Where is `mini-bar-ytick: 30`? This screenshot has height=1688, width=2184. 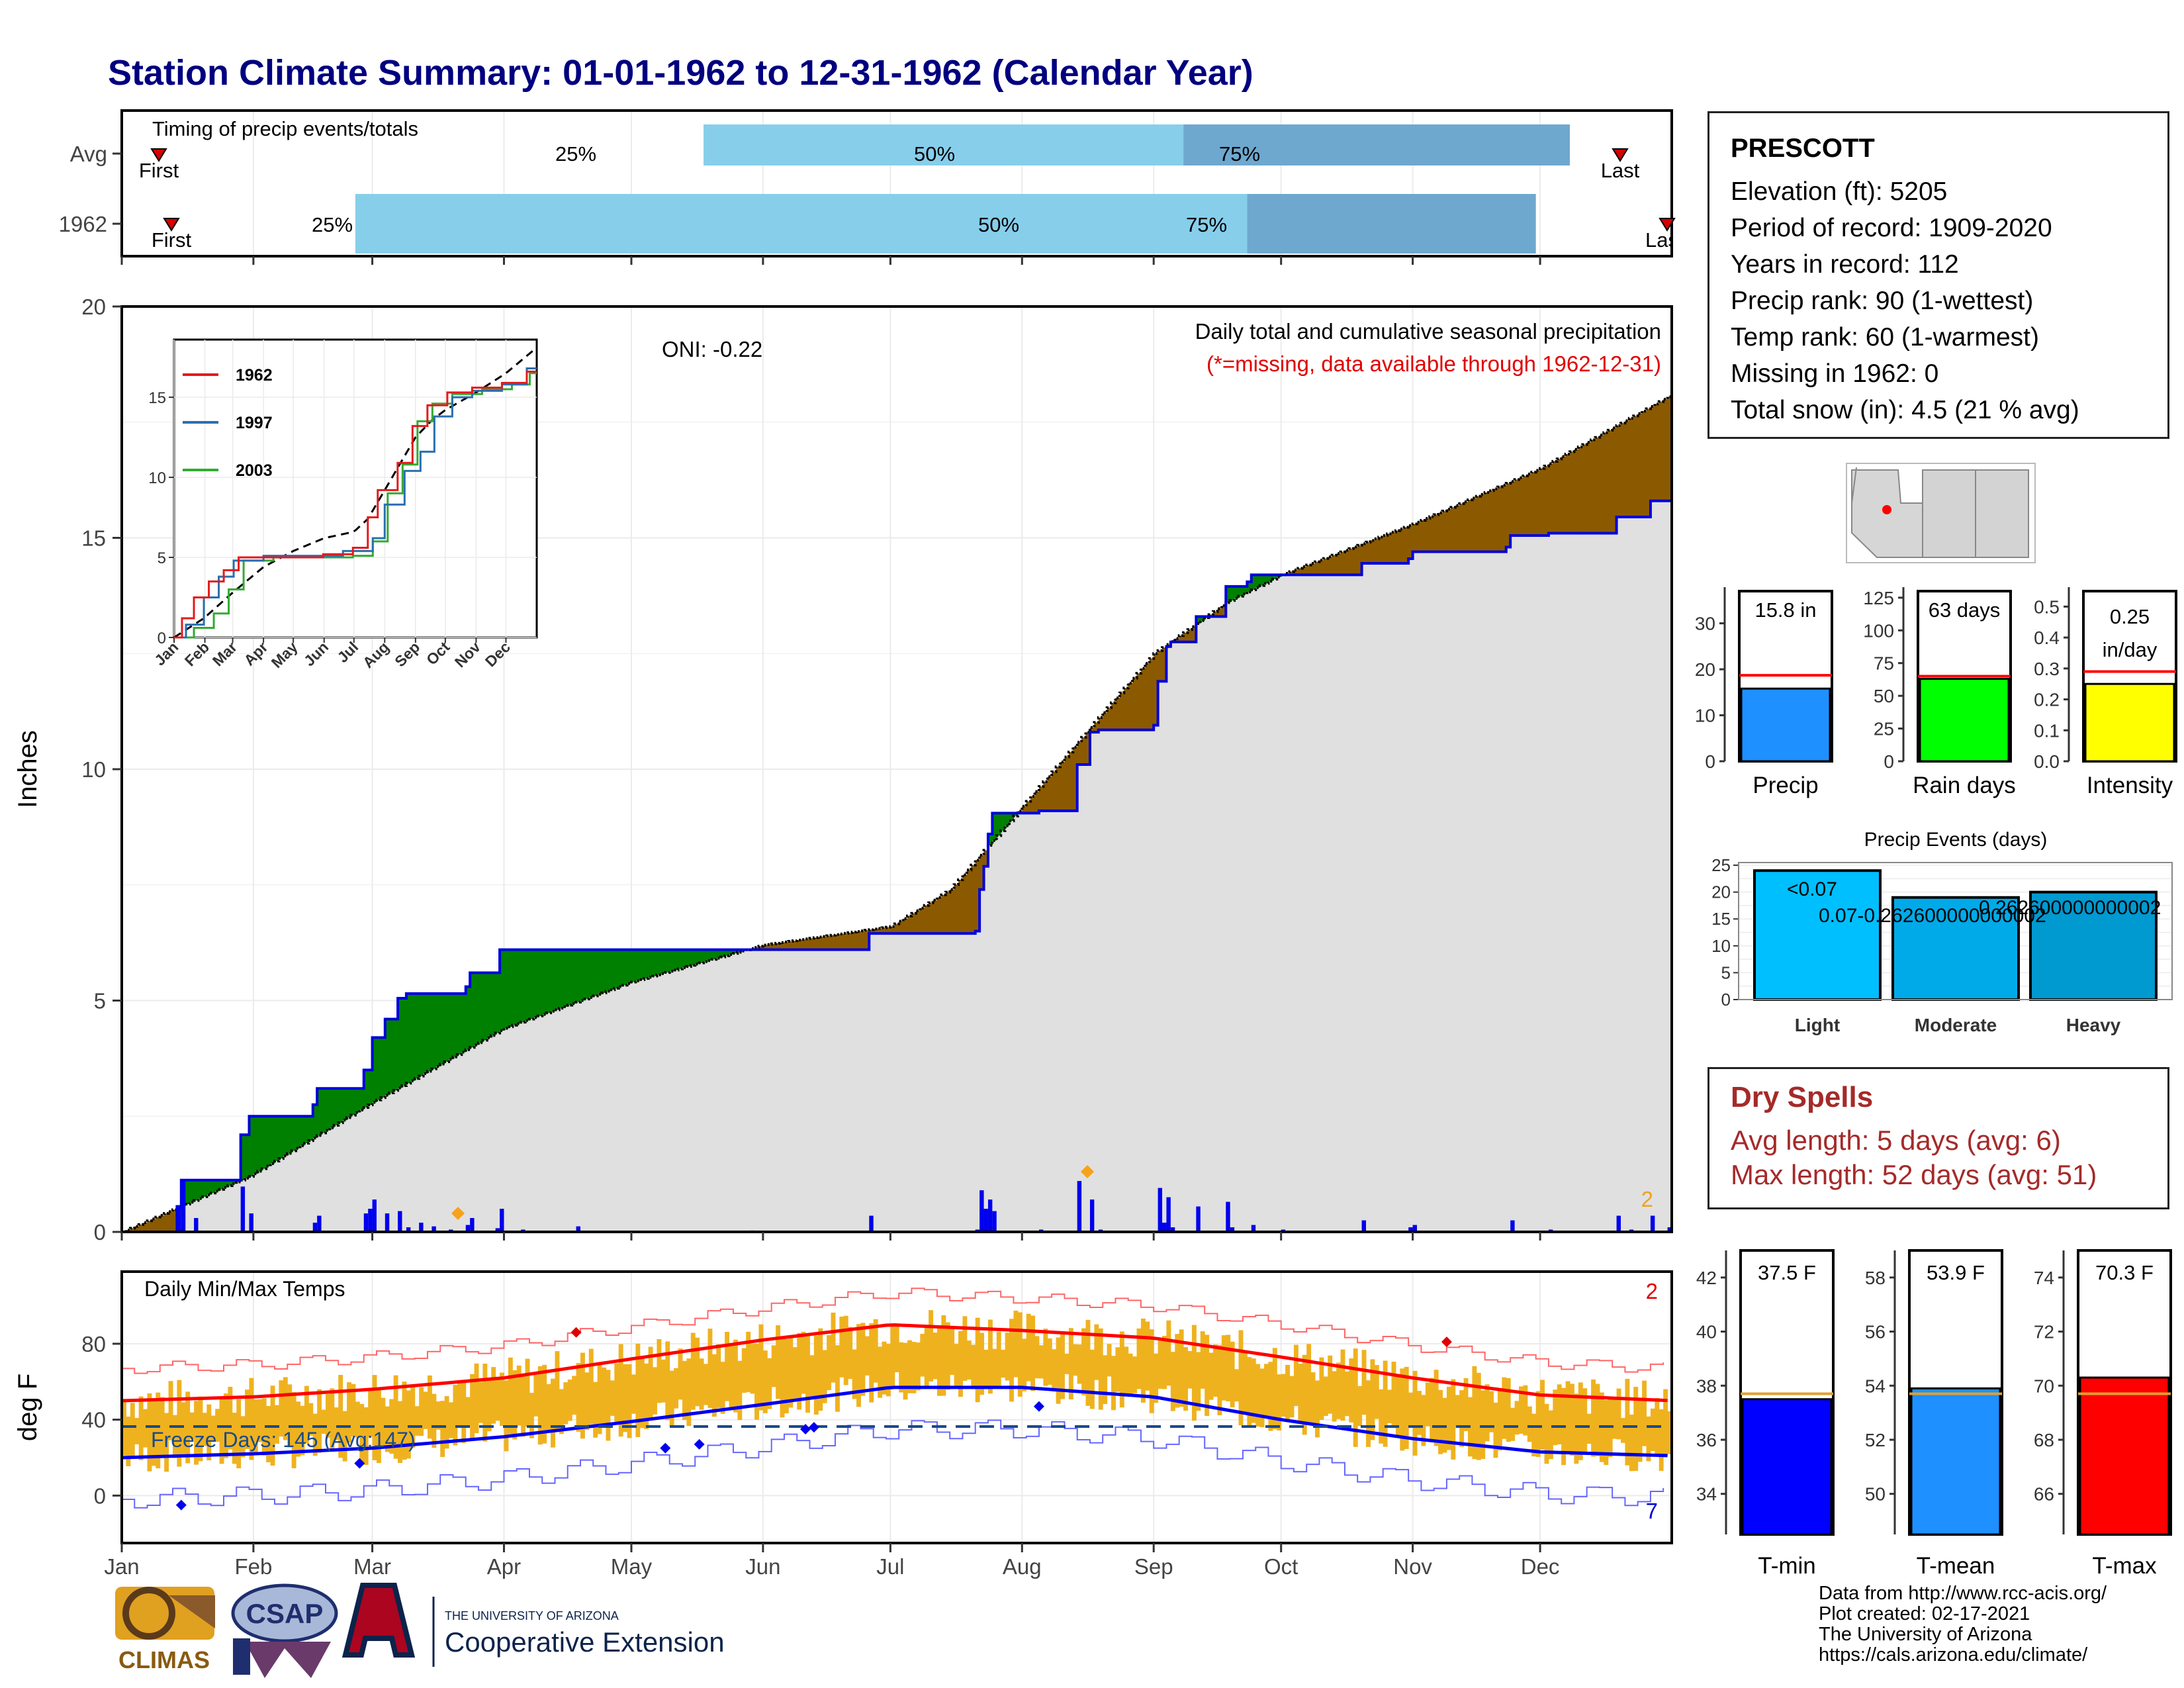 mini-bar-ytick: 30 is located at coordinates (1705, 624).